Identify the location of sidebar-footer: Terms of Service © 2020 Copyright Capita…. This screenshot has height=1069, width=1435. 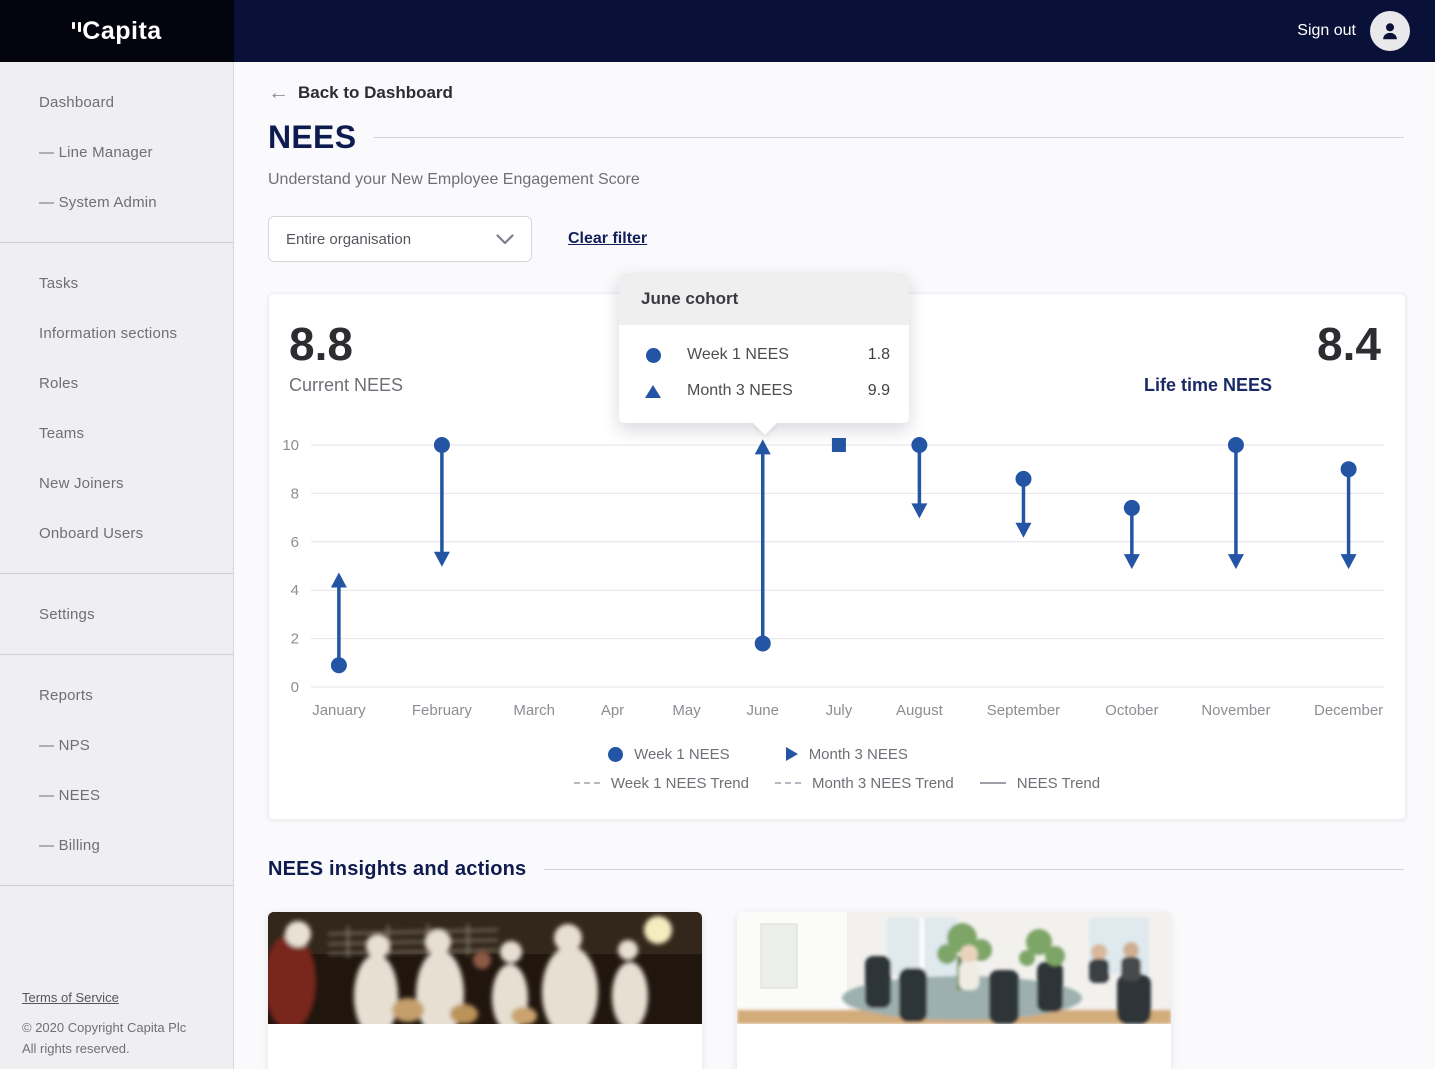
(93, 1023).